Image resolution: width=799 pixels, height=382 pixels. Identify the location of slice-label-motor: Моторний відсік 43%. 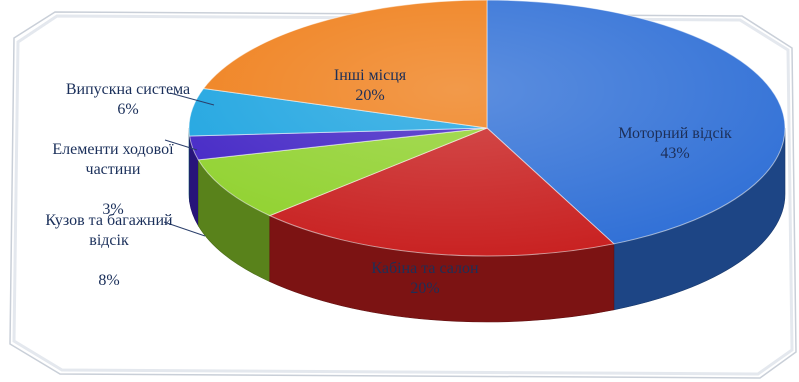
(675, 144).